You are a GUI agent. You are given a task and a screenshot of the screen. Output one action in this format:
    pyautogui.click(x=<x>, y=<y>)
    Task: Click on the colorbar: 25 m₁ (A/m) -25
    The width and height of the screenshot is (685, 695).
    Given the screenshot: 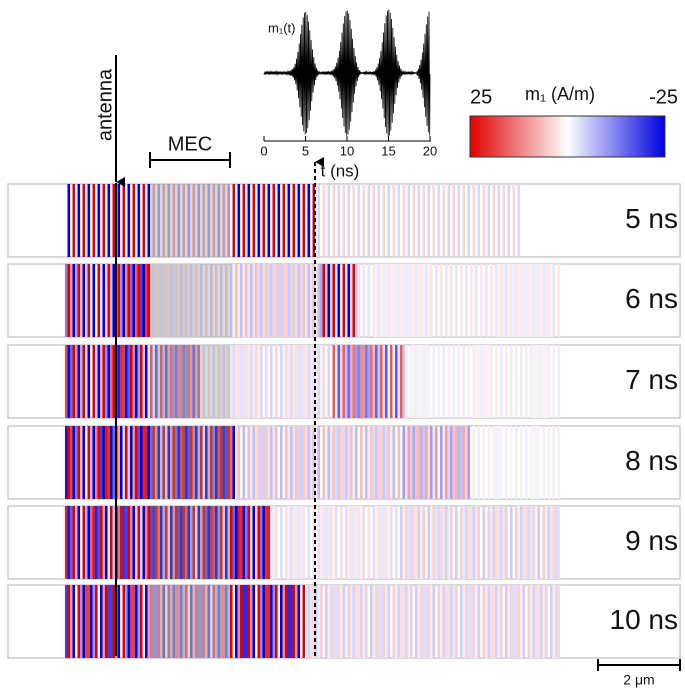 What is the action you would take?
    pyautogui.click(x=573, y=121)
    